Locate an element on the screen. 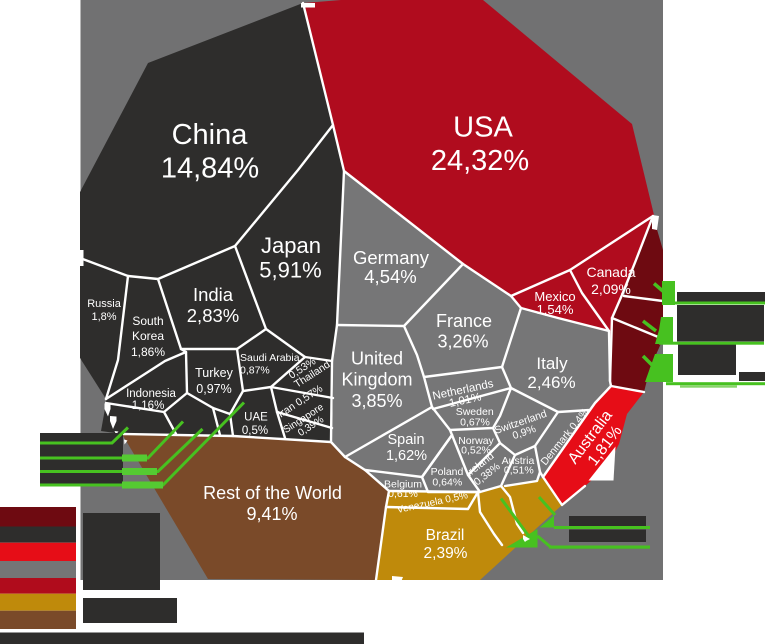 The height and width of the screenshot is (644, 765). svg-text: 0,5% is located at coordinates (255, 431).